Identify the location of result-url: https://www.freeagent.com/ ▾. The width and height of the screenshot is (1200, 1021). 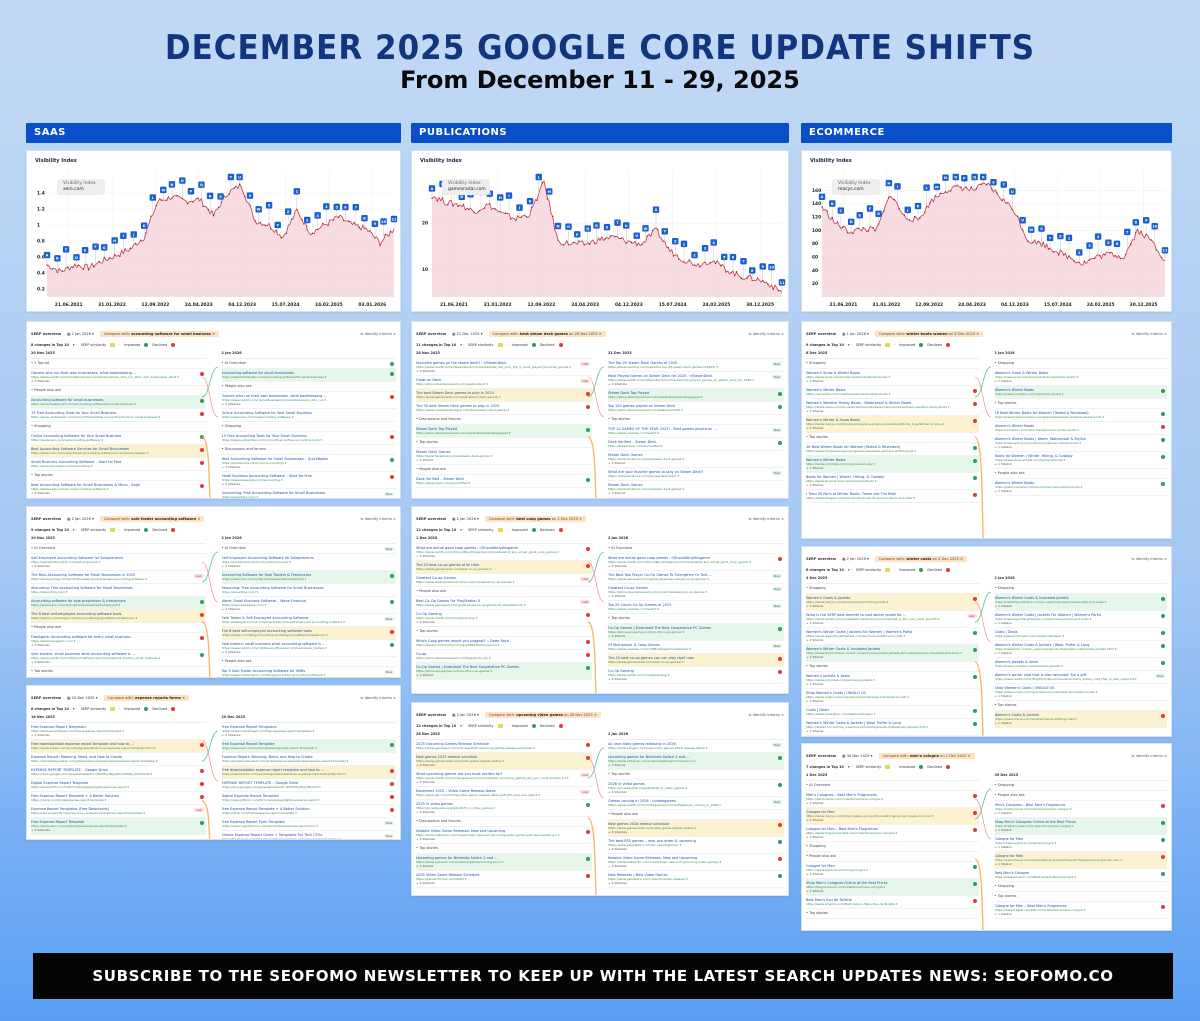
(53, 641).